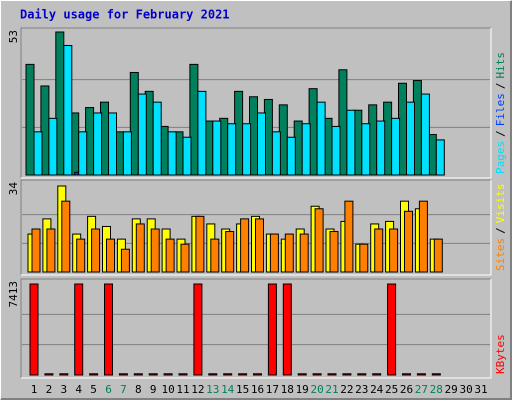 The width and height of the screenshot is (512, 400). What do you see at coordinates (500, 204) in the screenshot?
I see `legend-entry: Visits` at bounding box center [500, 204].